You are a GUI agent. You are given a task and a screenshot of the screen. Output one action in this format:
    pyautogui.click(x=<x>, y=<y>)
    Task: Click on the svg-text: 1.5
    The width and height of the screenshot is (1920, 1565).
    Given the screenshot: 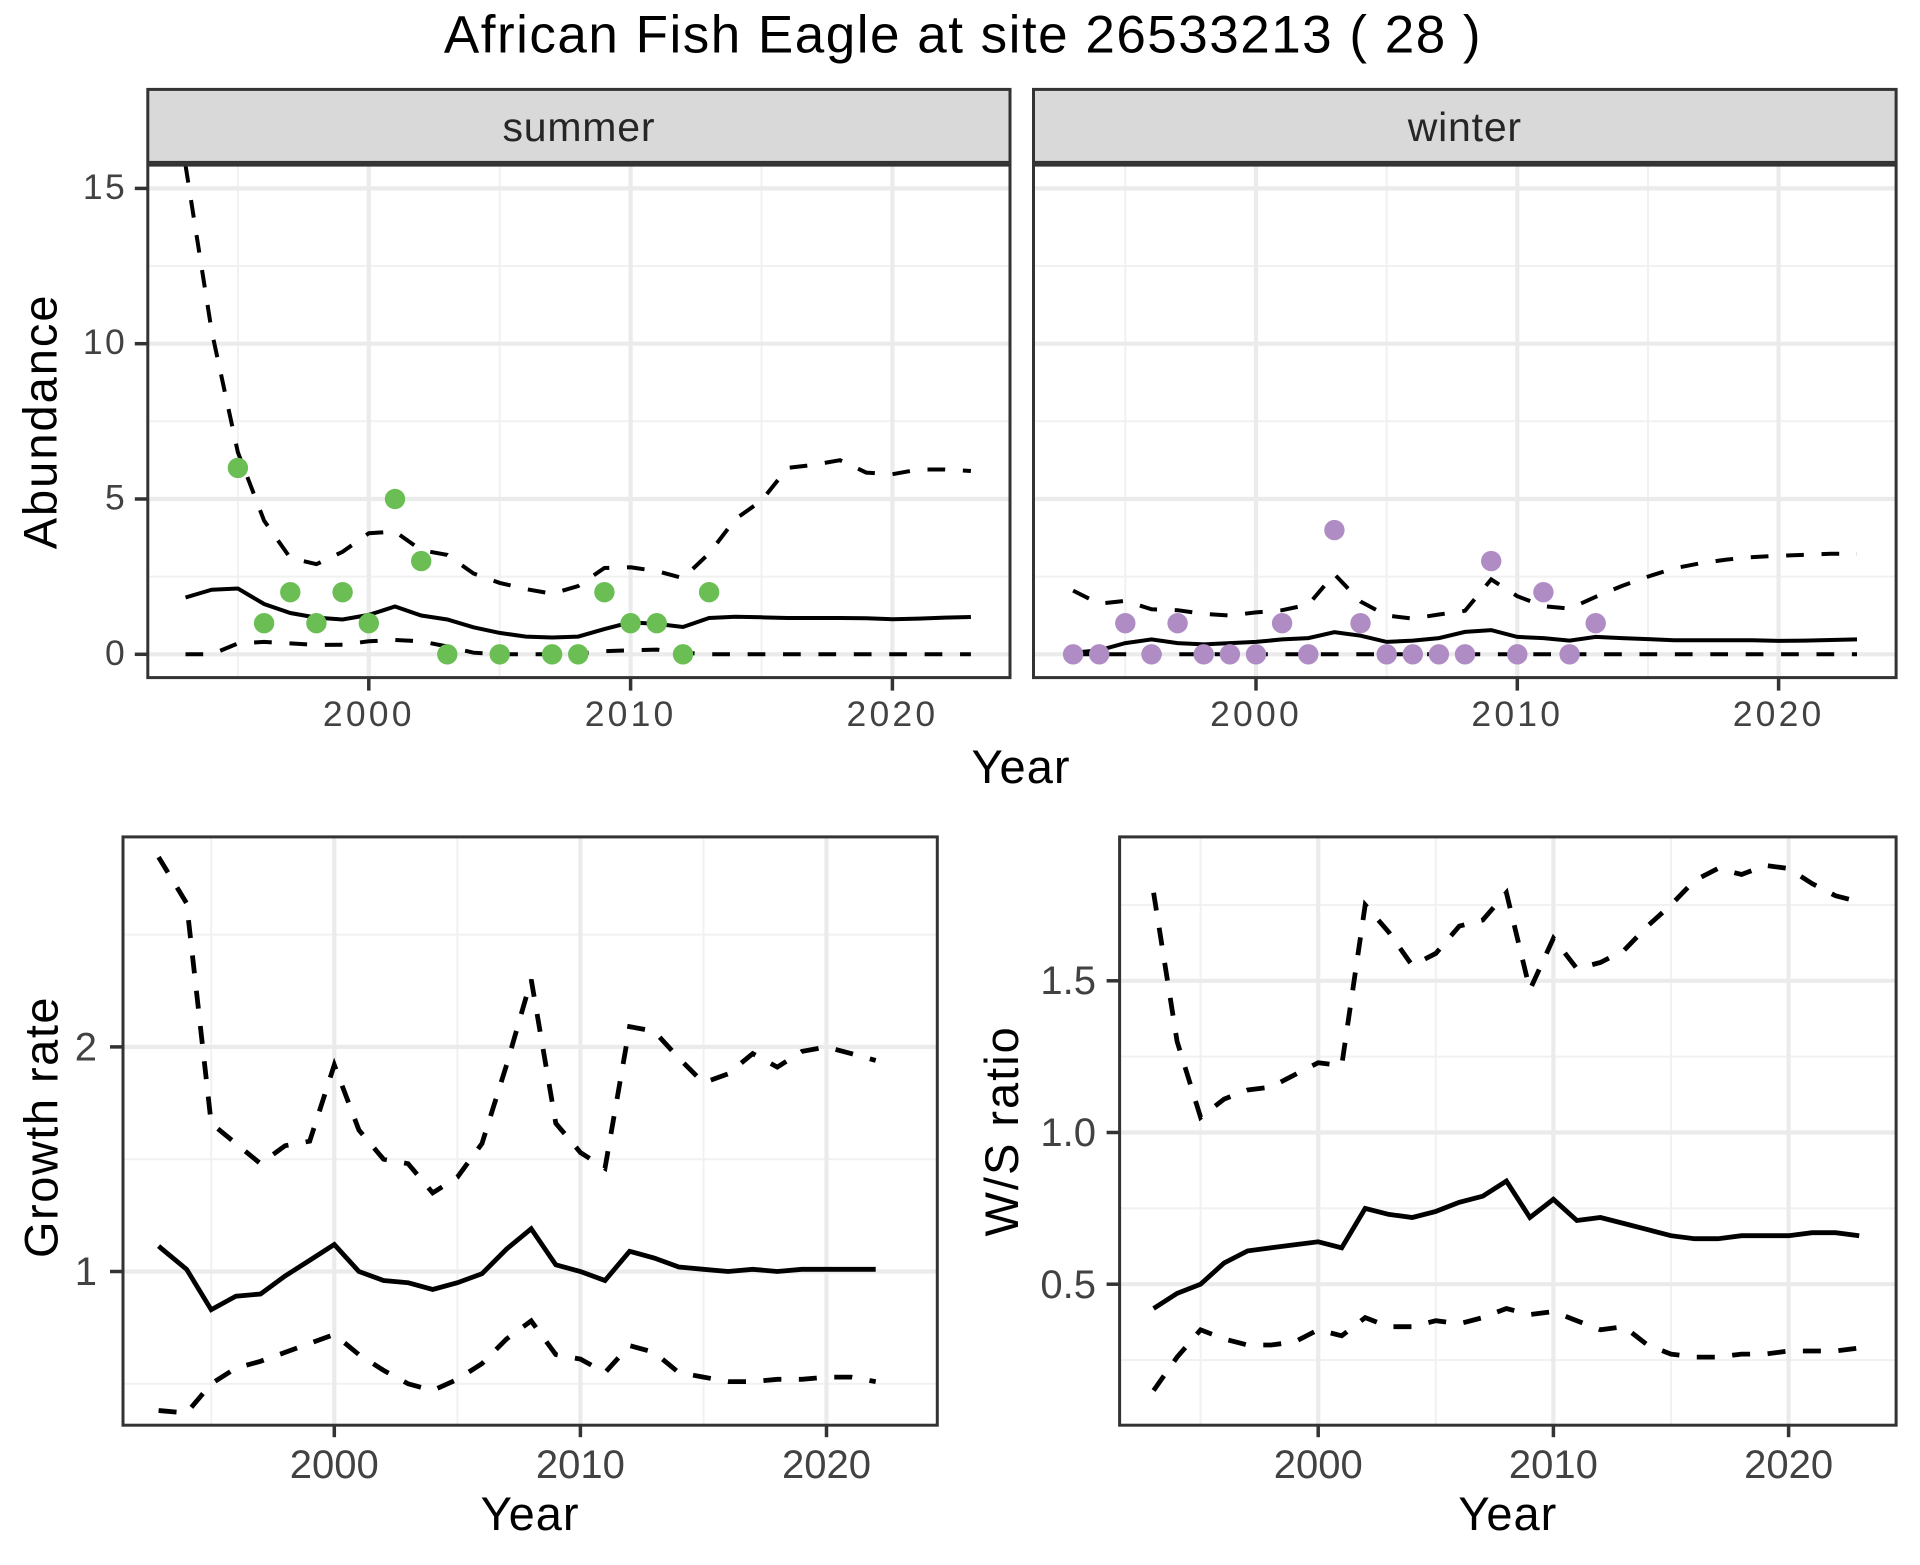 What is the action you would take?
    pyautogui.click(x=1068, y=981)
    